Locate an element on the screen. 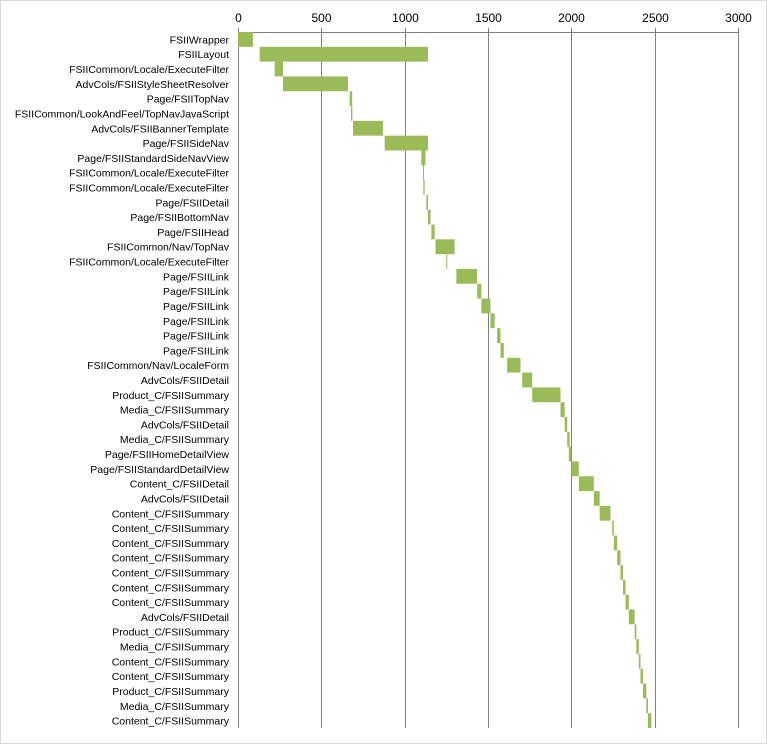 The height and width of the screenshot is (744, 767). category-label-4: Page/FSIITopNav is located at coordinates (188, 100).